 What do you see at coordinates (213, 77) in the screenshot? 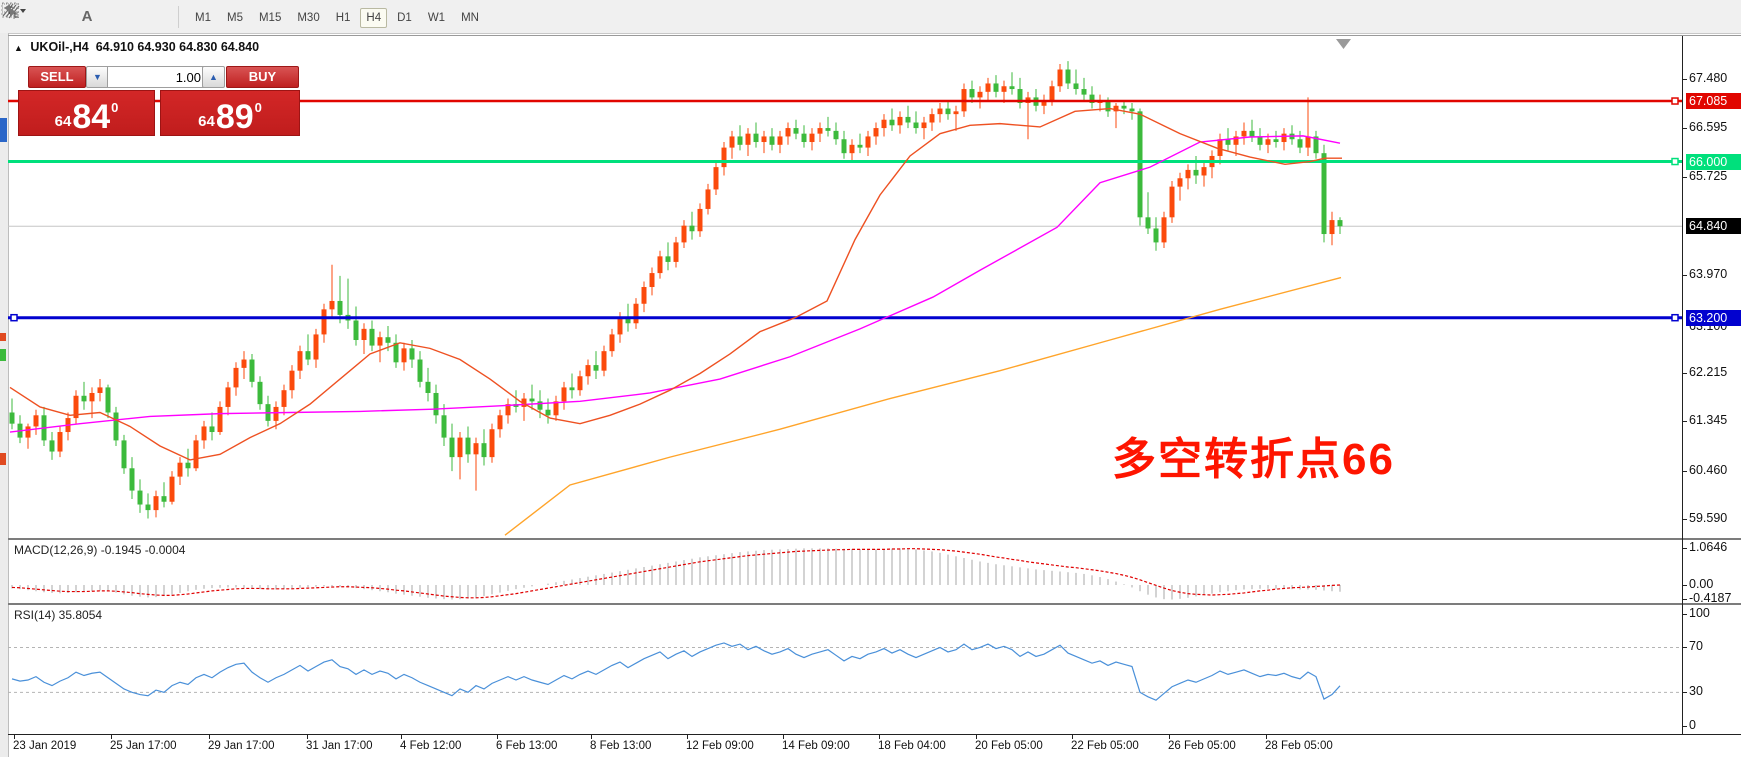
I see `volume-up-button: ▲` at bounding box center [213, 77].